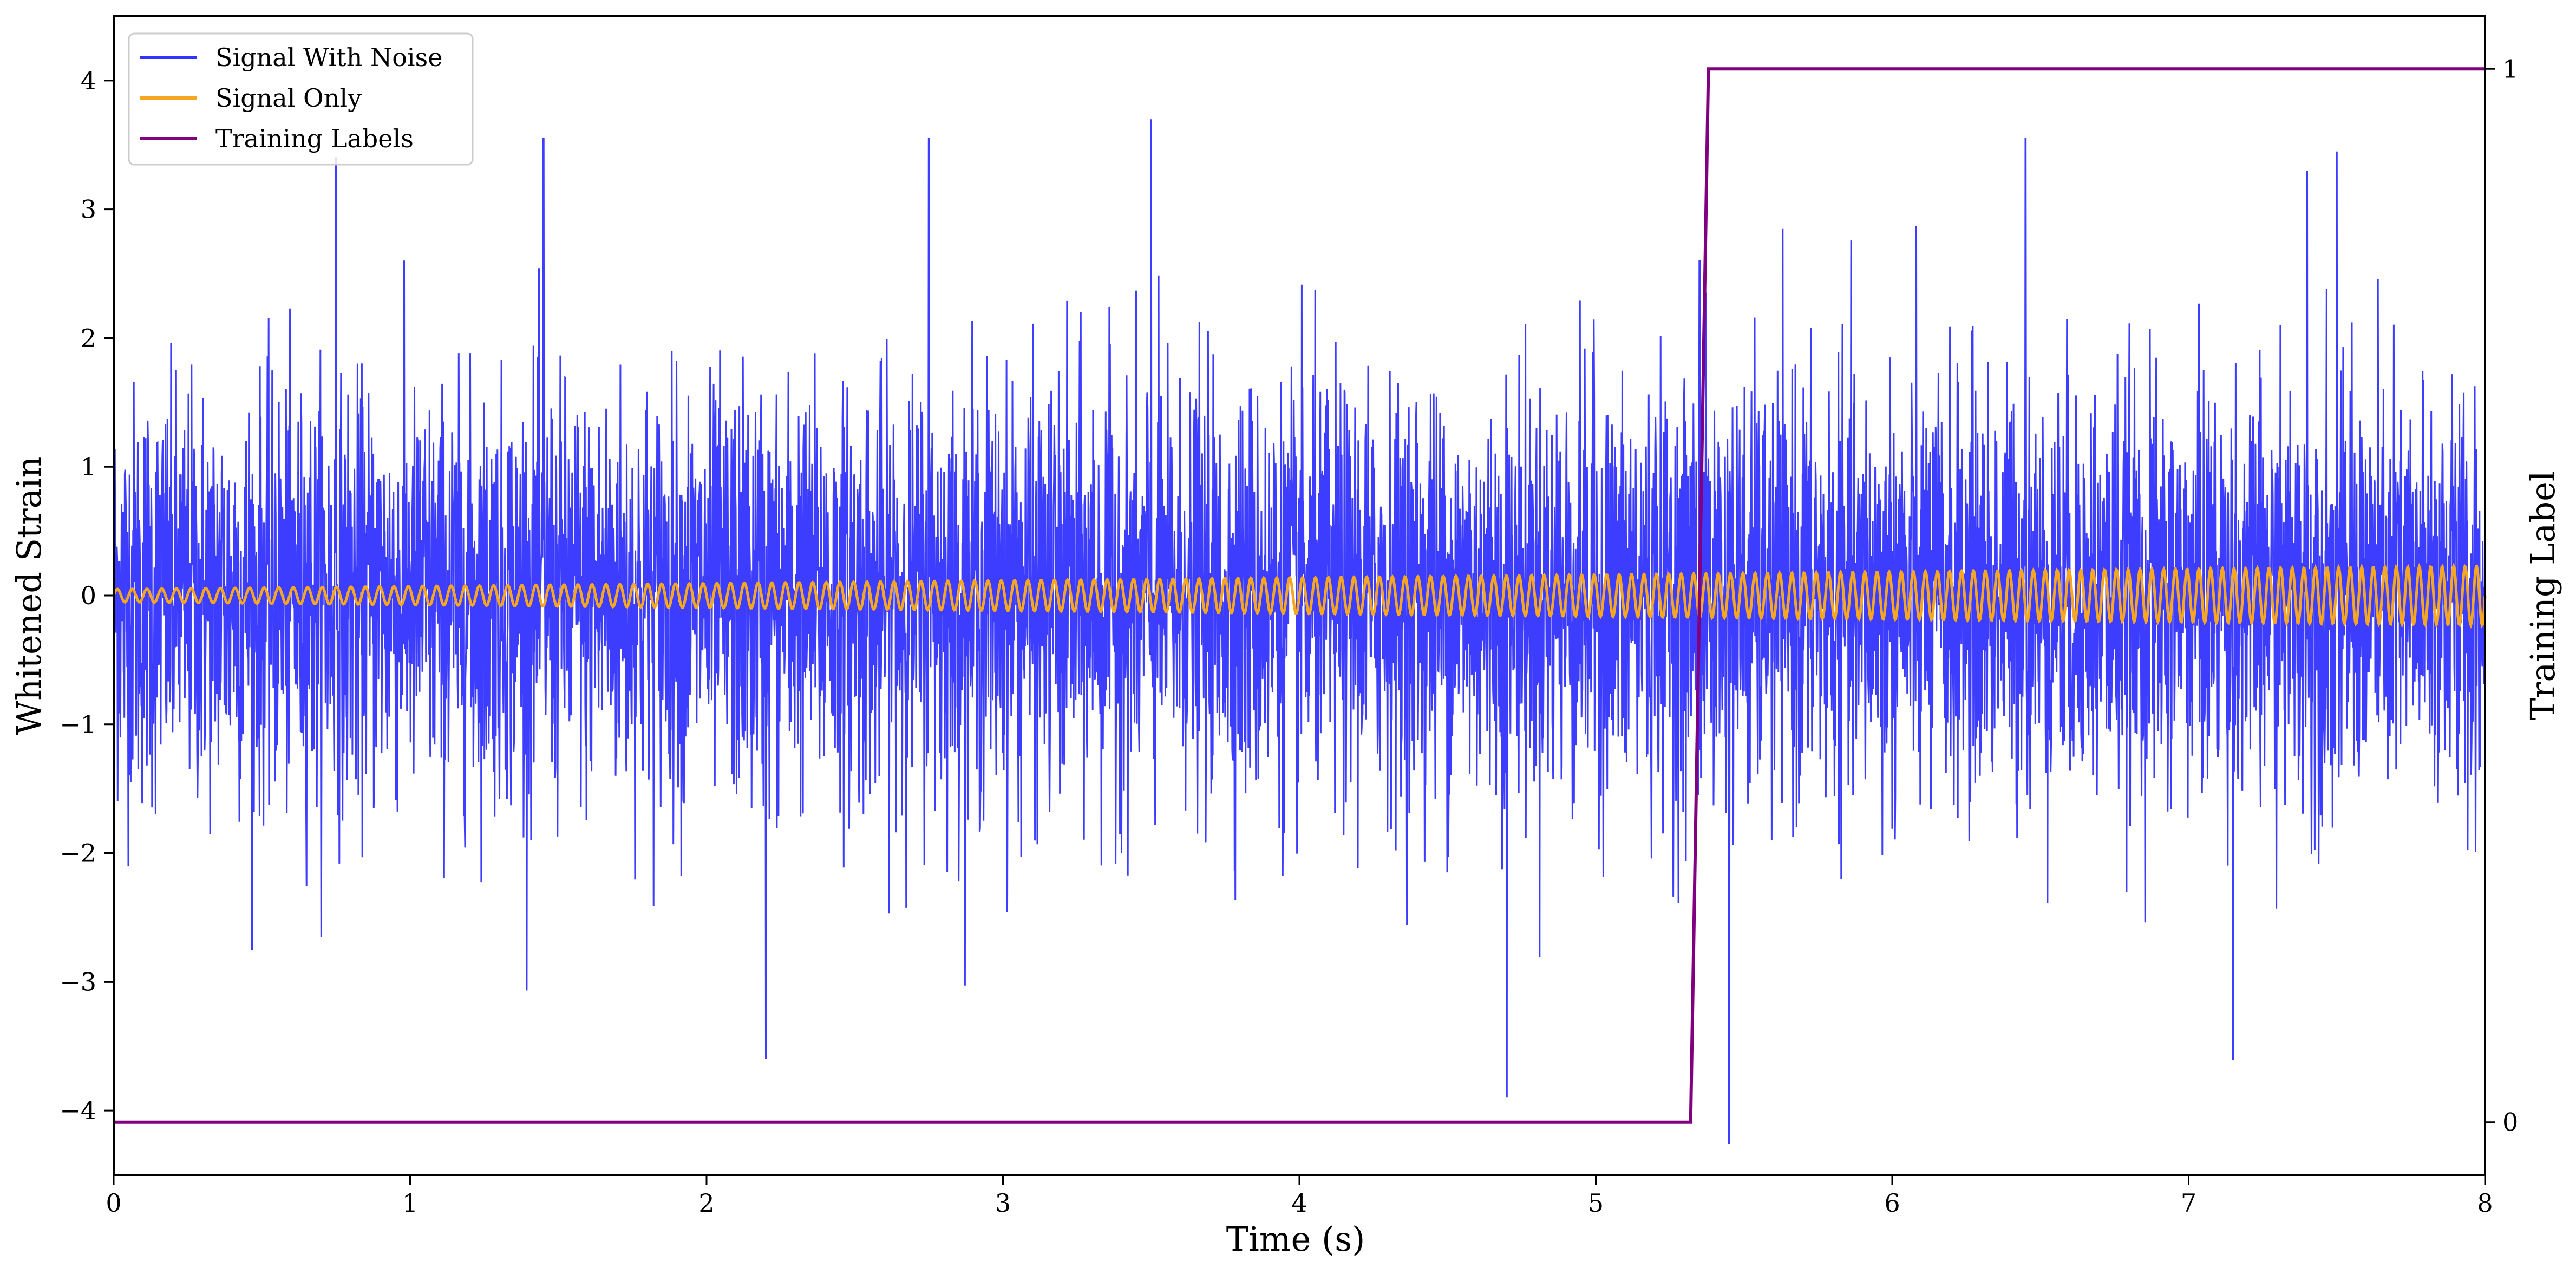  I want to click on y-tick-label: −4, so click(78, 1110).